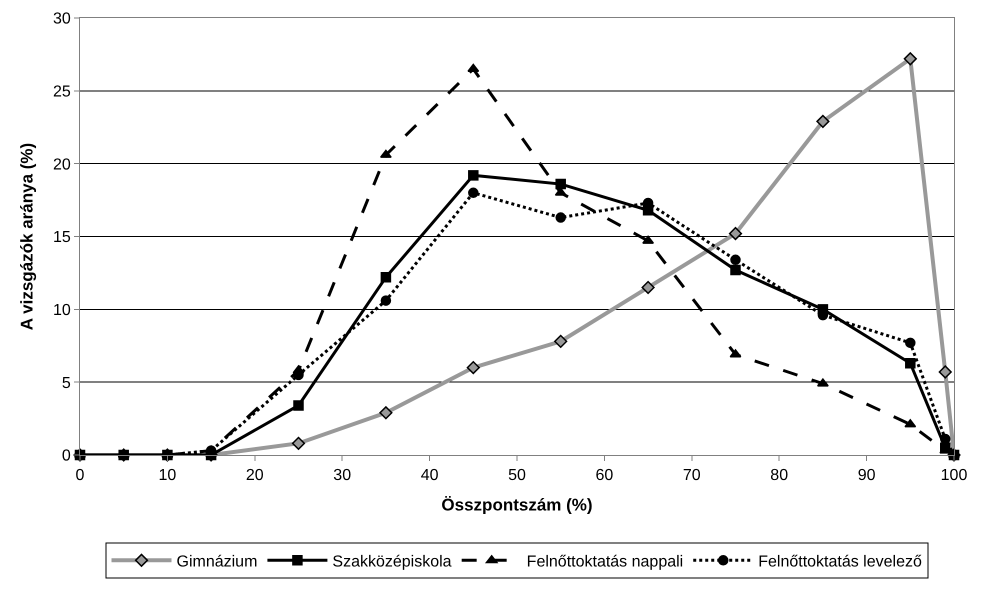  I want to click on x-tick-label: 90, so click(867, 475).